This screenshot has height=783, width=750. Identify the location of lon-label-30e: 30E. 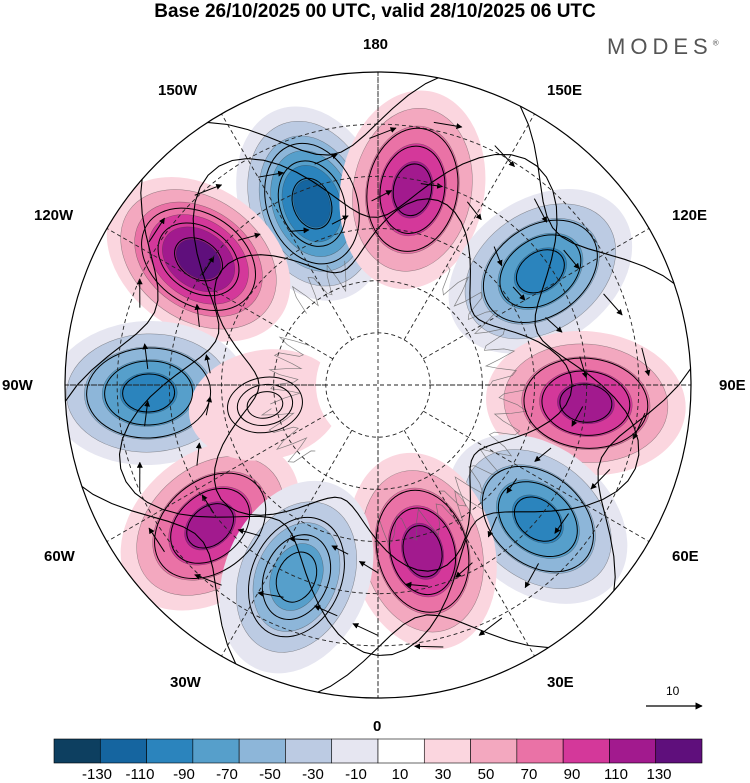
(560, 682).